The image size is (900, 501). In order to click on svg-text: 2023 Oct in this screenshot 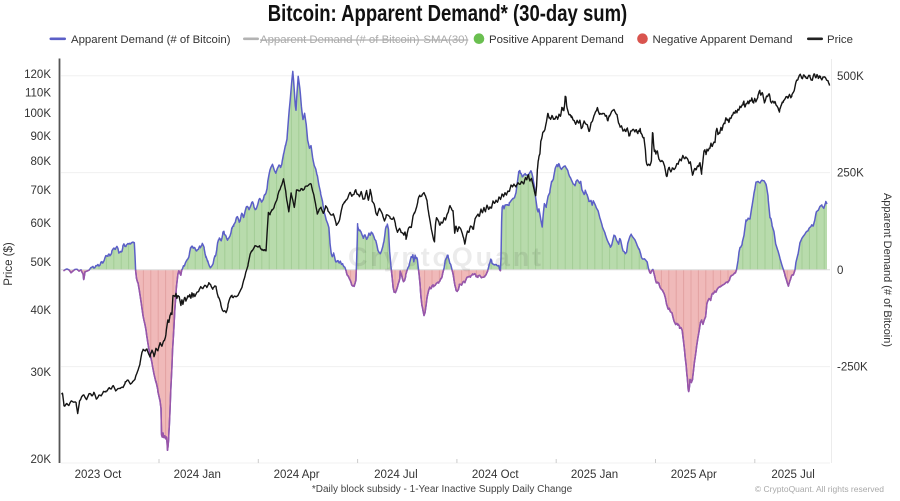, I will do `click(98, 475)`.